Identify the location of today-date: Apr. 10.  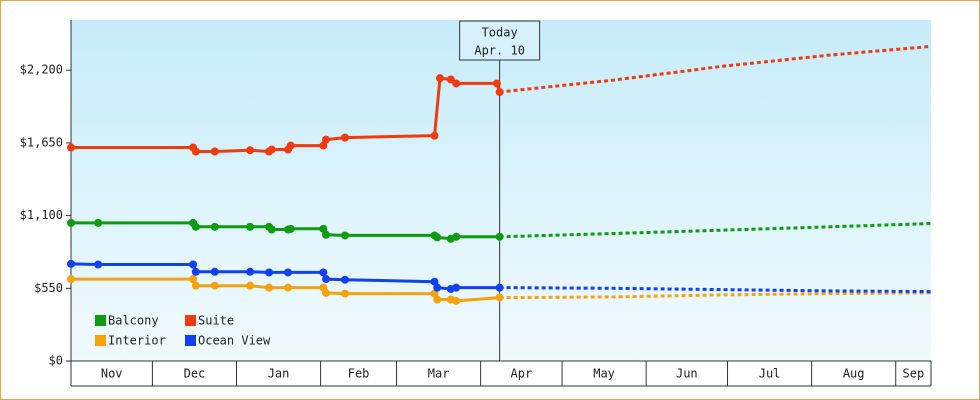
(499, 51).